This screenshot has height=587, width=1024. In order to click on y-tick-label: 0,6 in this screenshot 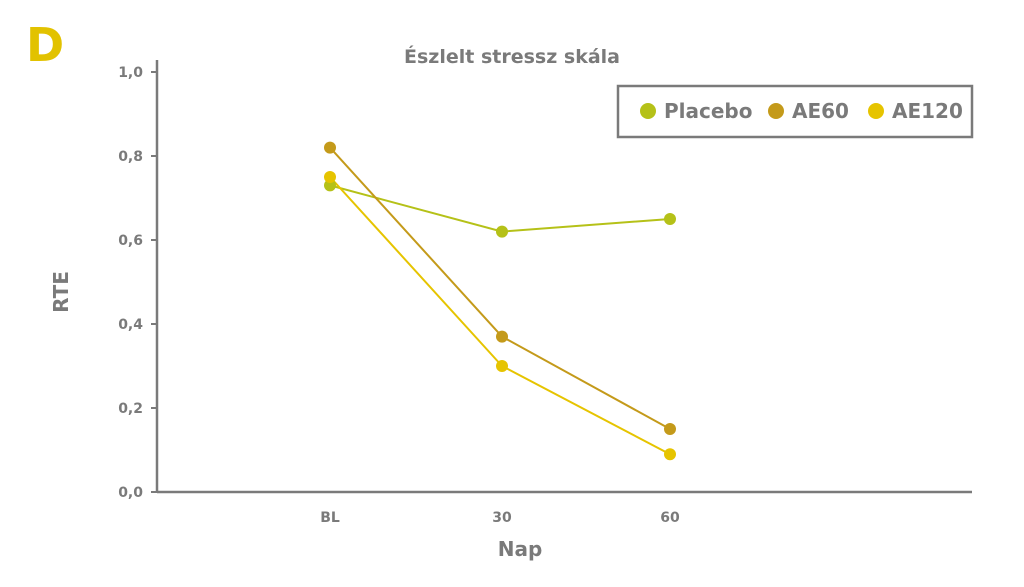, I will do `click(130, 241)`.